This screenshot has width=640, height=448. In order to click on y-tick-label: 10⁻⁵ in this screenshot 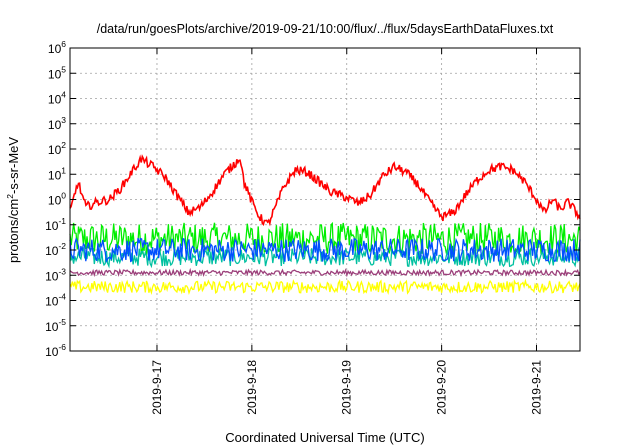, I will do `click(55, 325)`.